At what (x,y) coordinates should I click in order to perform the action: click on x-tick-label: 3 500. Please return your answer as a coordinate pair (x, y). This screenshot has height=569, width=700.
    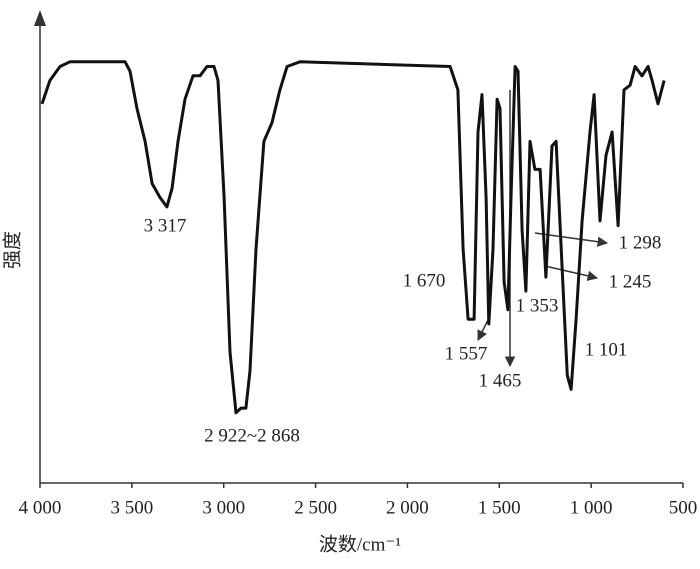
    Looking at the image, I should click on (131, 507).